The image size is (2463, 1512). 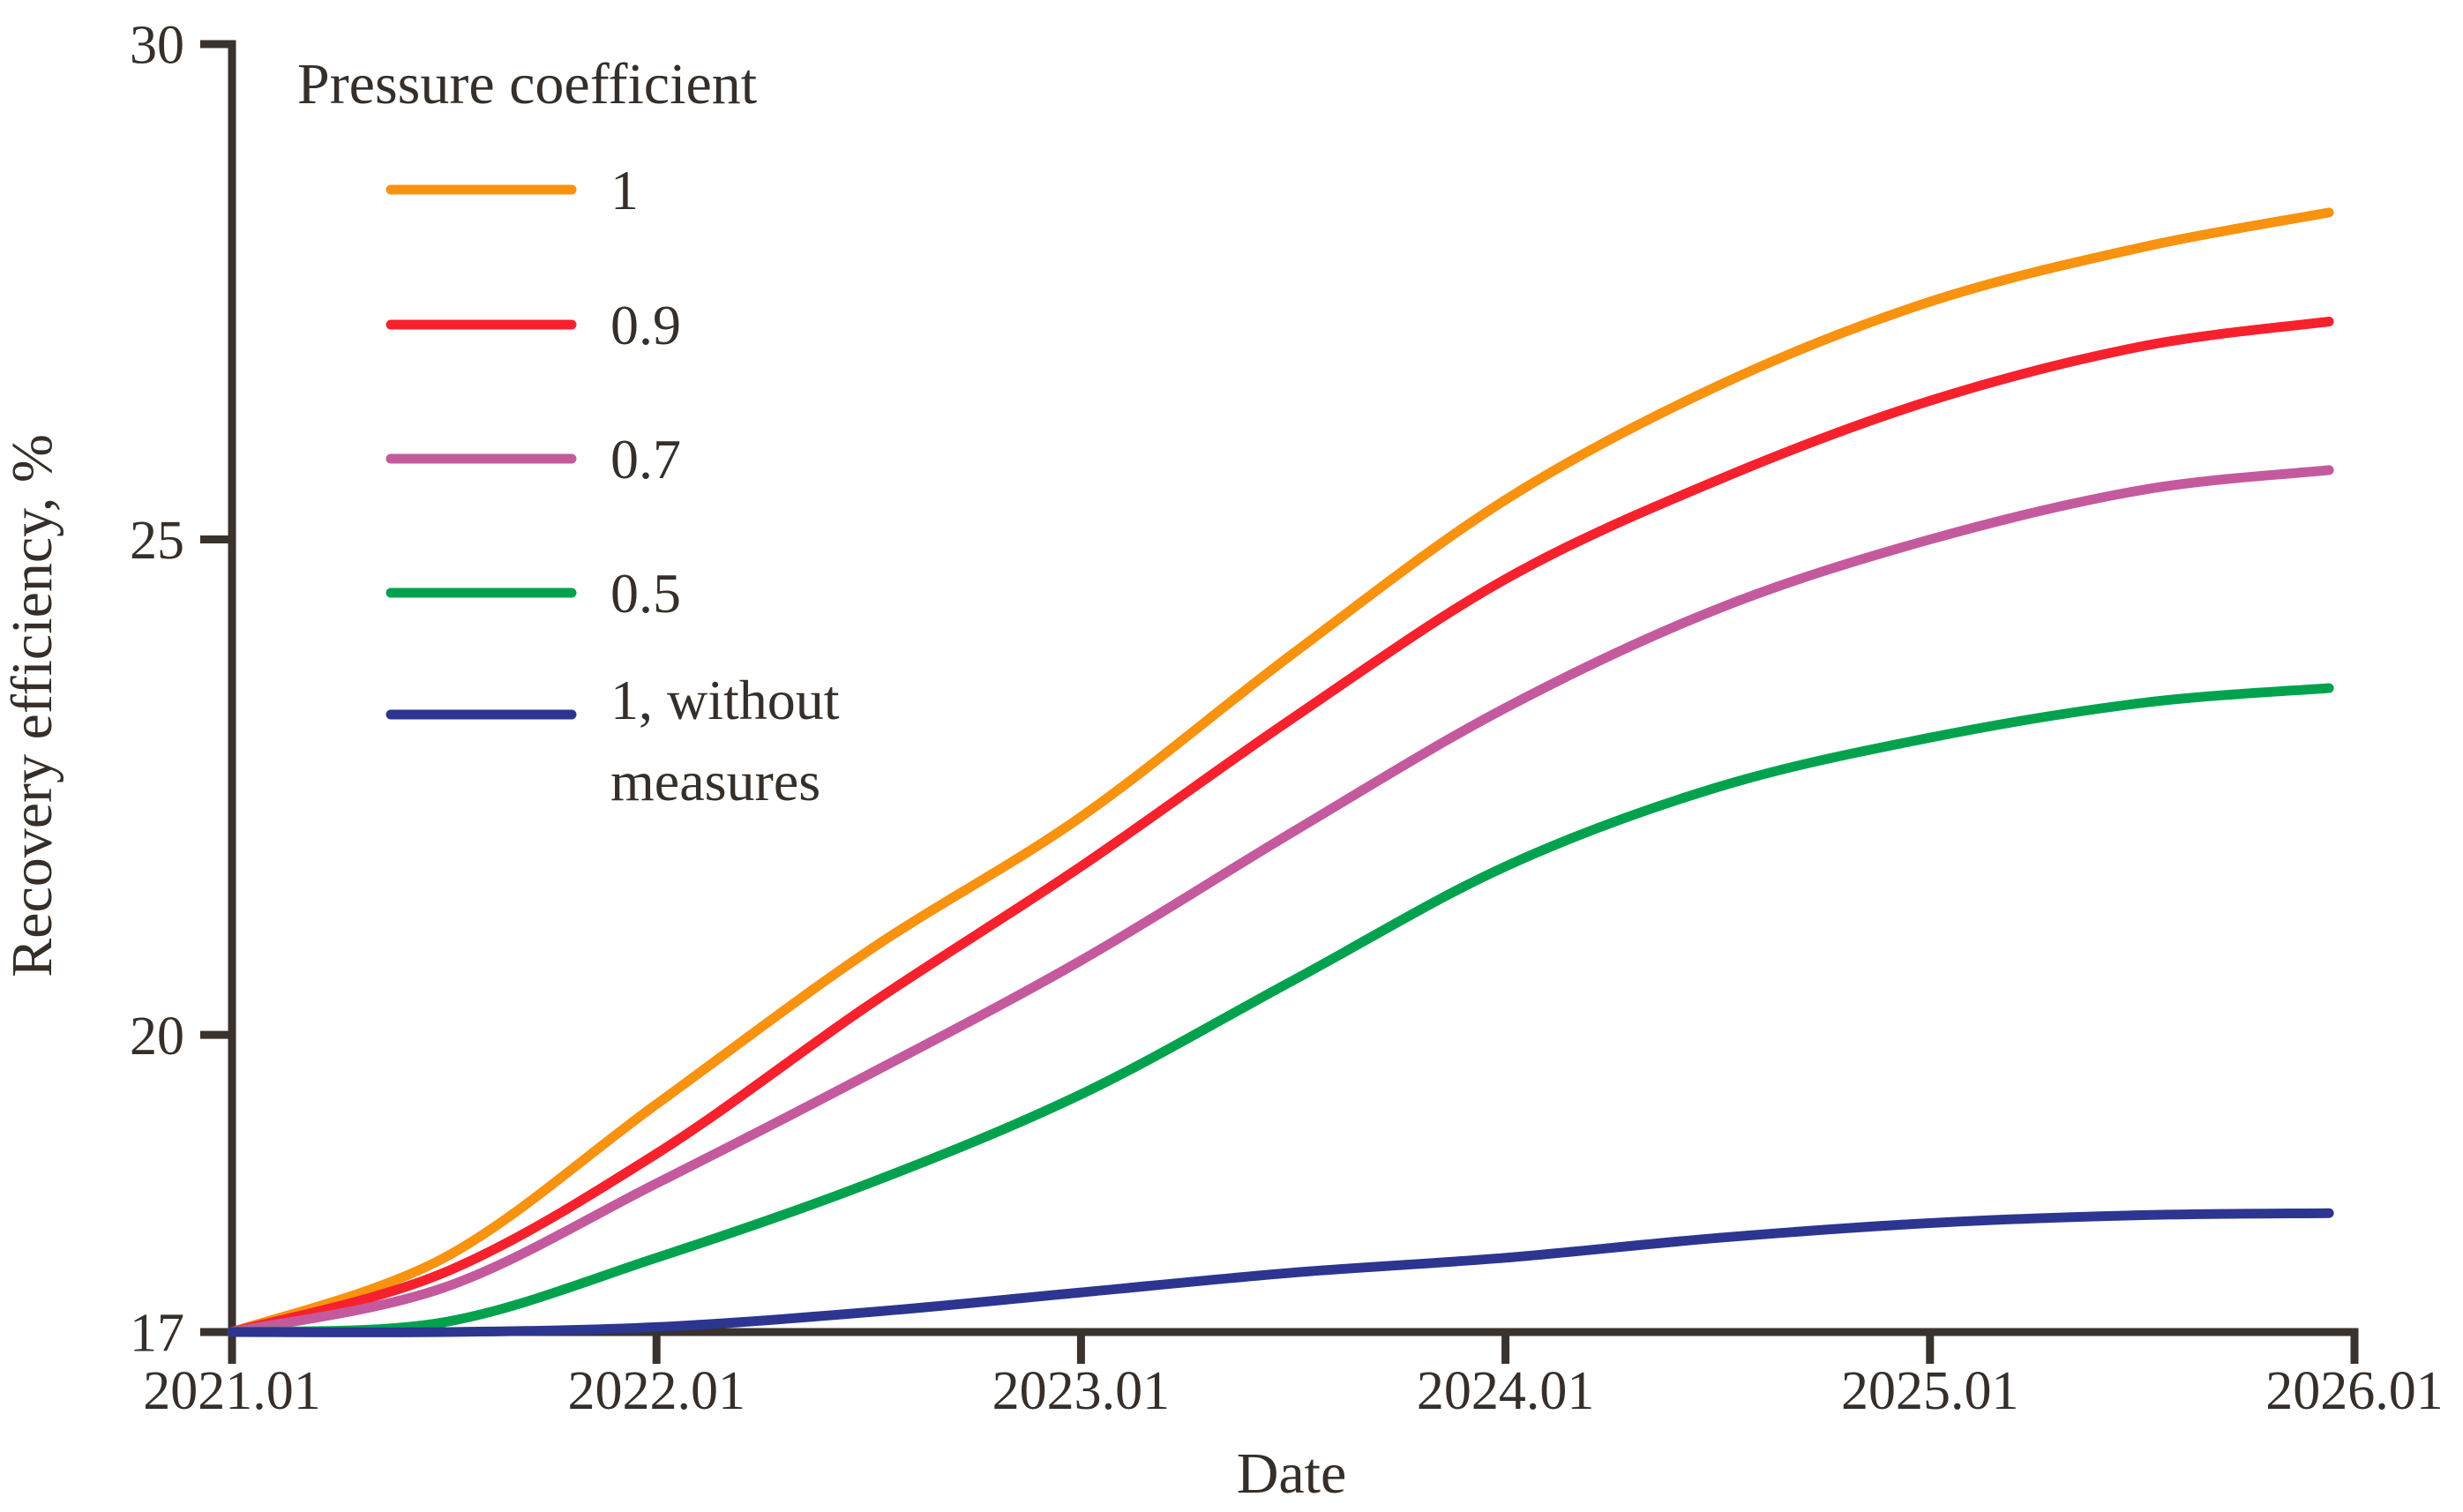 I want to click on legend-item: 1, without measures, so click(x=613, y=740).